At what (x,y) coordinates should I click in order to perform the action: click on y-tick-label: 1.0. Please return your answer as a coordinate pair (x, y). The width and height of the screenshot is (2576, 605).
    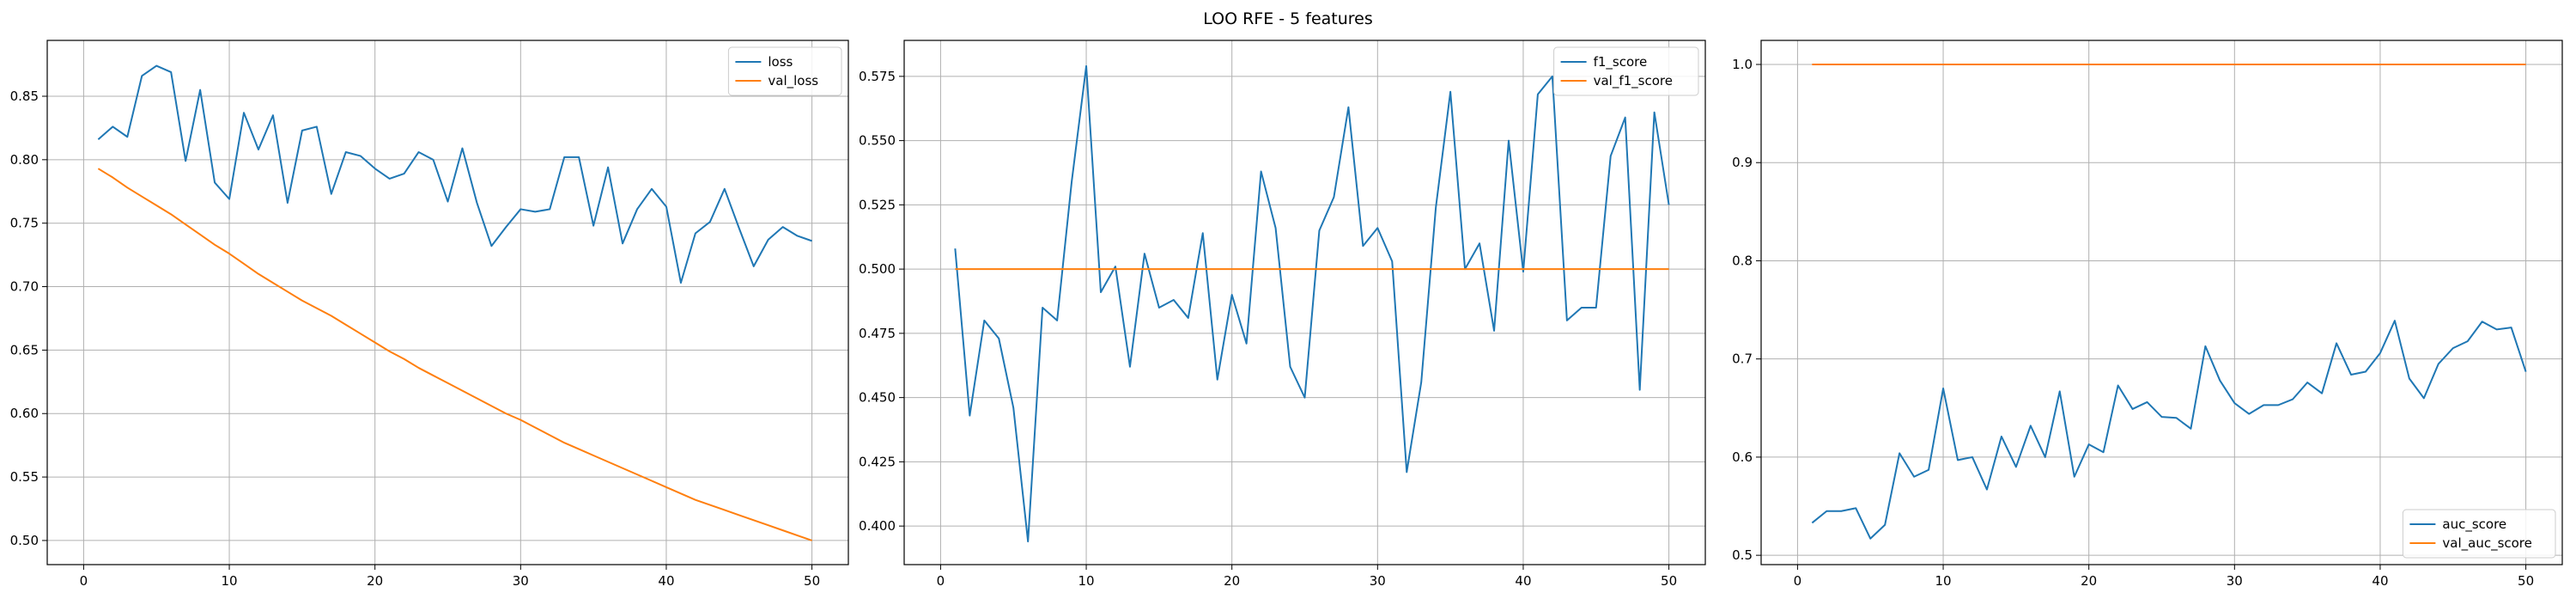
    Looking at the image, I should click on (1742, 64).